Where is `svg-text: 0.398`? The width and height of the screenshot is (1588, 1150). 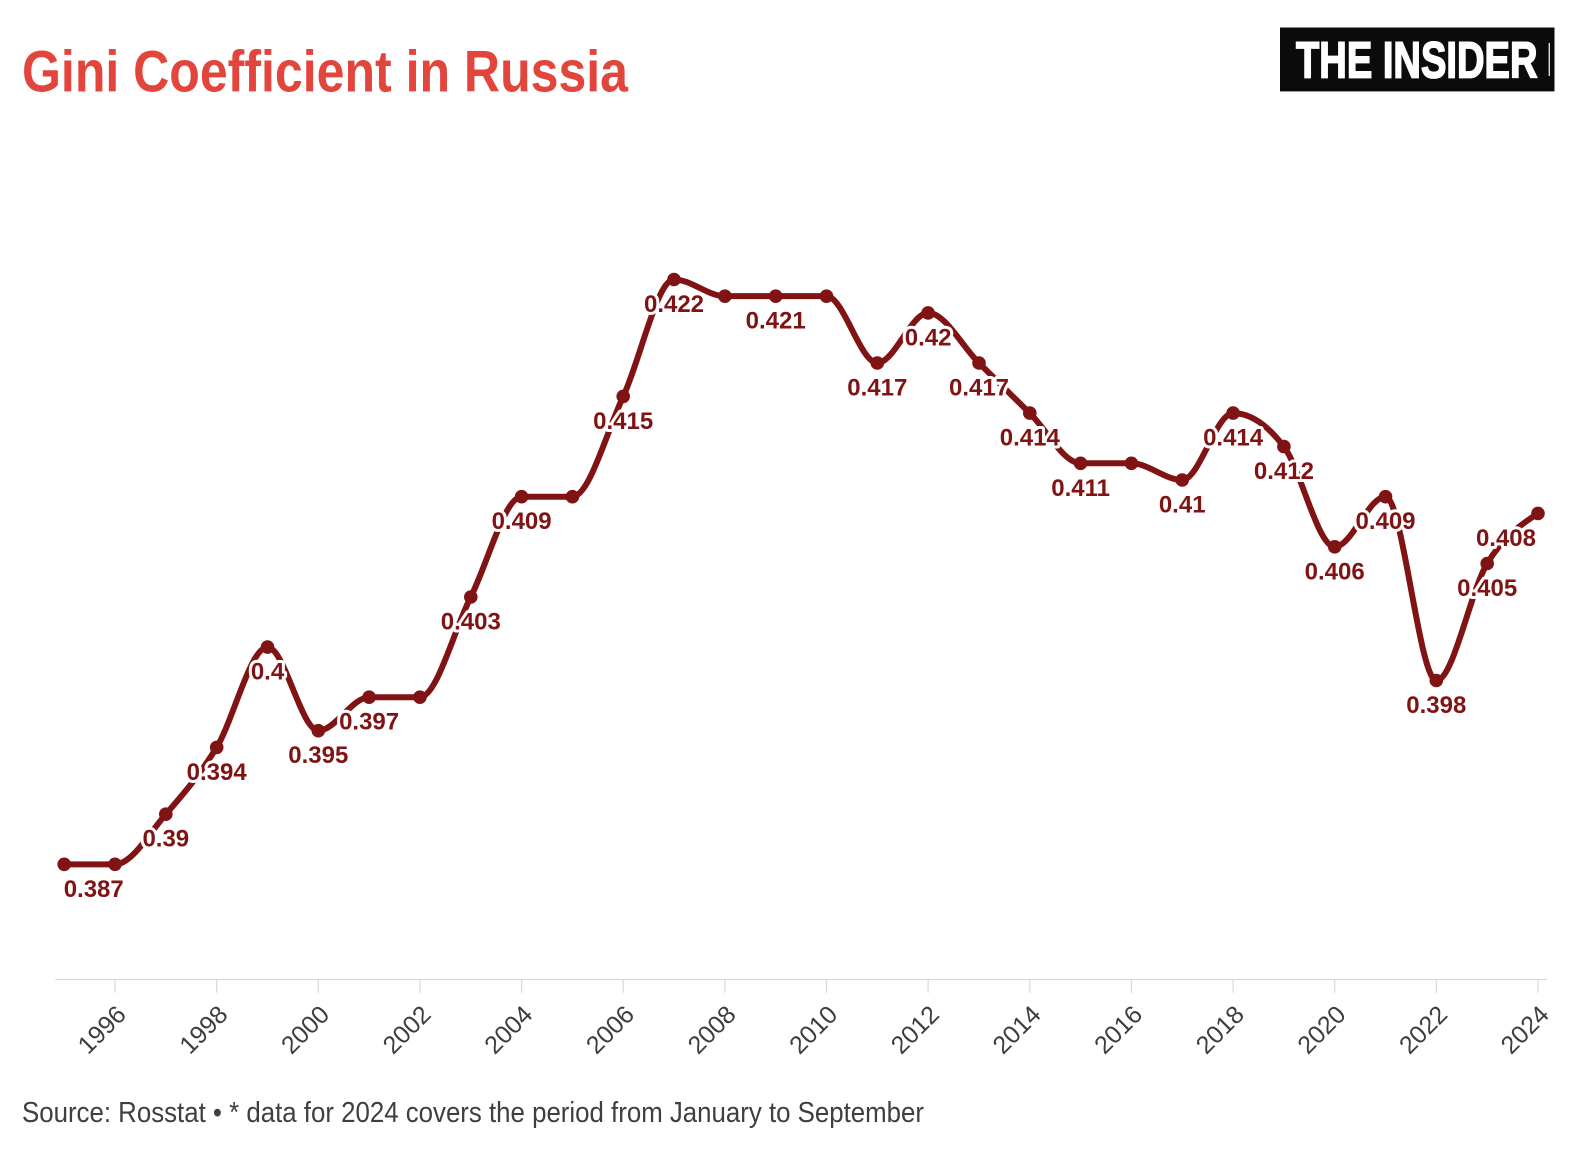
svg-text: 0.398 is located at coordinates (1436, 705).